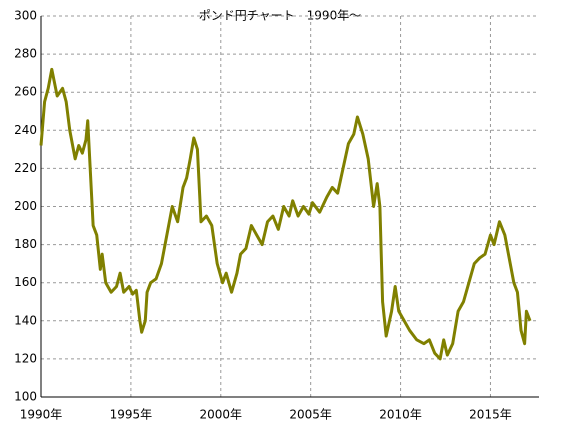  I want to click on x-tick-label: 2005年, so click(310, 415).